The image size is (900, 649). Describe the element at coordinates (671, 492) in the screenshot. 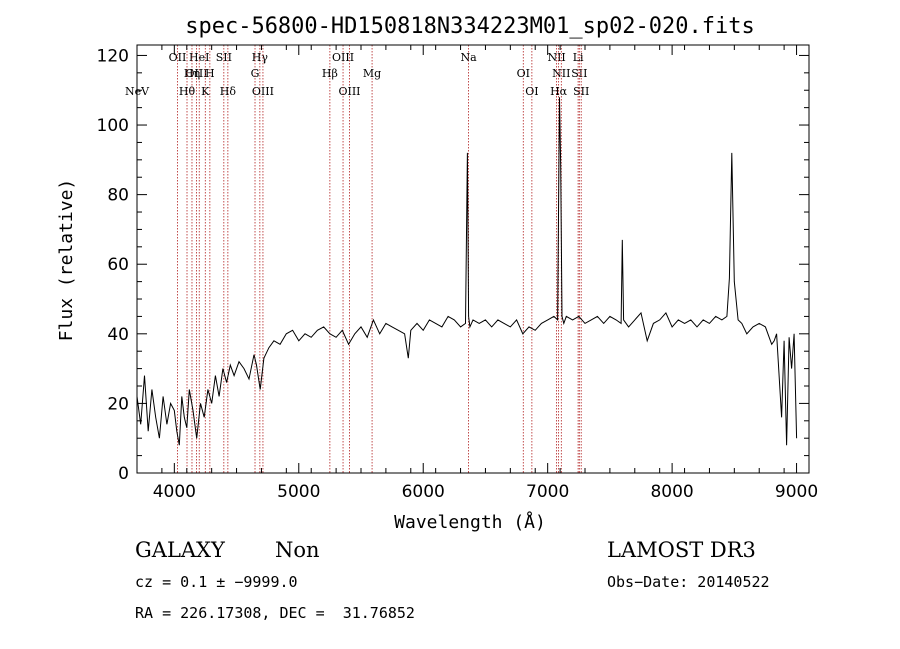

I see `x-tick-label: 8000` at that location.